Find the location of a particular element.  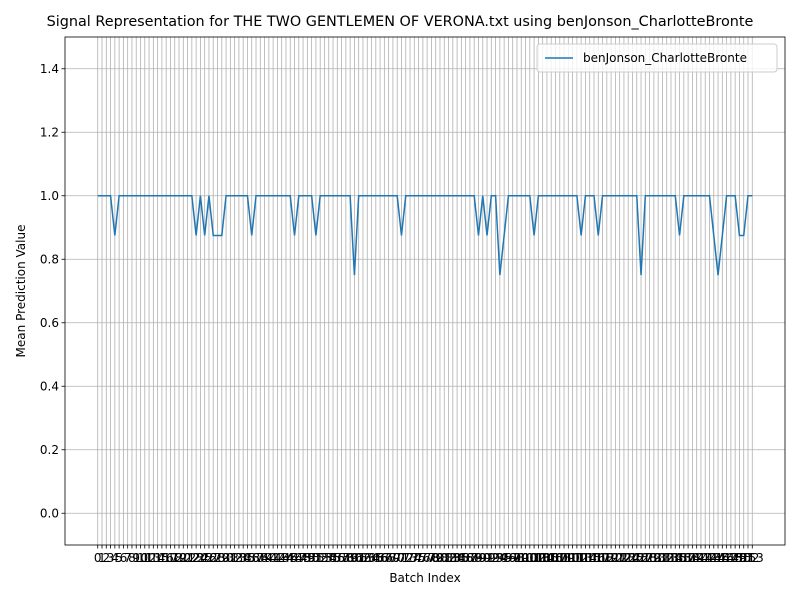

x-tick-label: 44 is located at coordinates (285, 558).